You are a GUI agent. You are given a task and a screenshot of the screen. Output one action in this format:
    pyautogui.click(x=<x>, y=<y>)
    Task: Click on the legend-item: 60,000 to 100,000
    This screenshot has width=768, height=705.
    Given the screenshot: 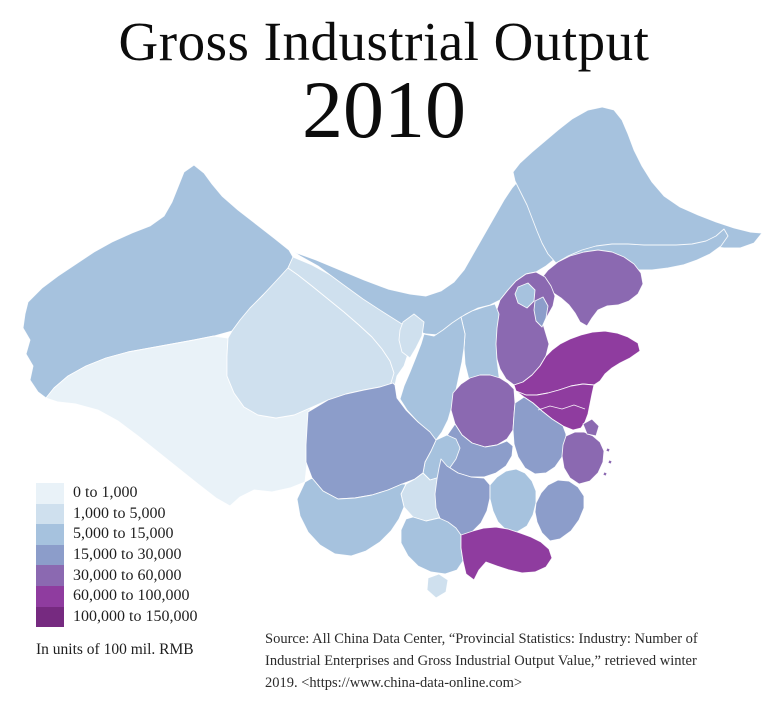 What is the action you would take?
    pyautogui.click(x=116, y=596)
    